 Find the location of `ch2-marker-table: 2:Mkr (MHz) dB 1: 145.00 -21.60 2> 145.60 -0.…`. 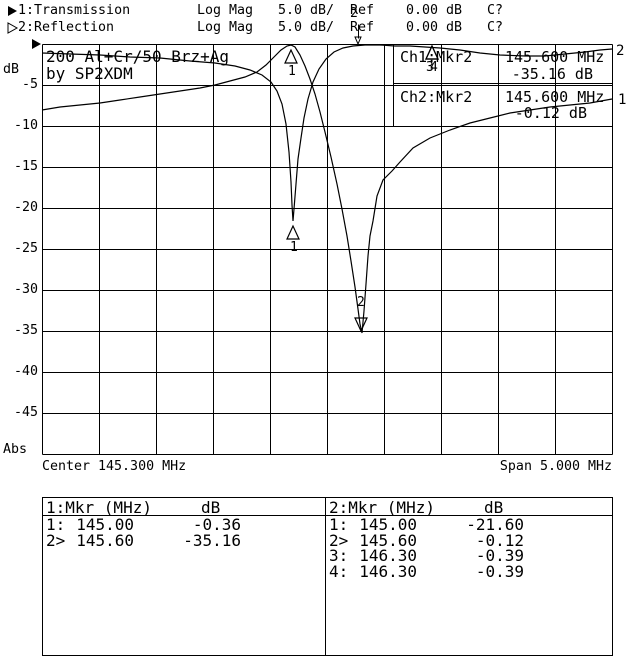

ch2-marker-table: 2:Mkr (MHz) dB 1: 145.00 -21.60 2> 145.60 -0.… is located at coordinates (469, 576).